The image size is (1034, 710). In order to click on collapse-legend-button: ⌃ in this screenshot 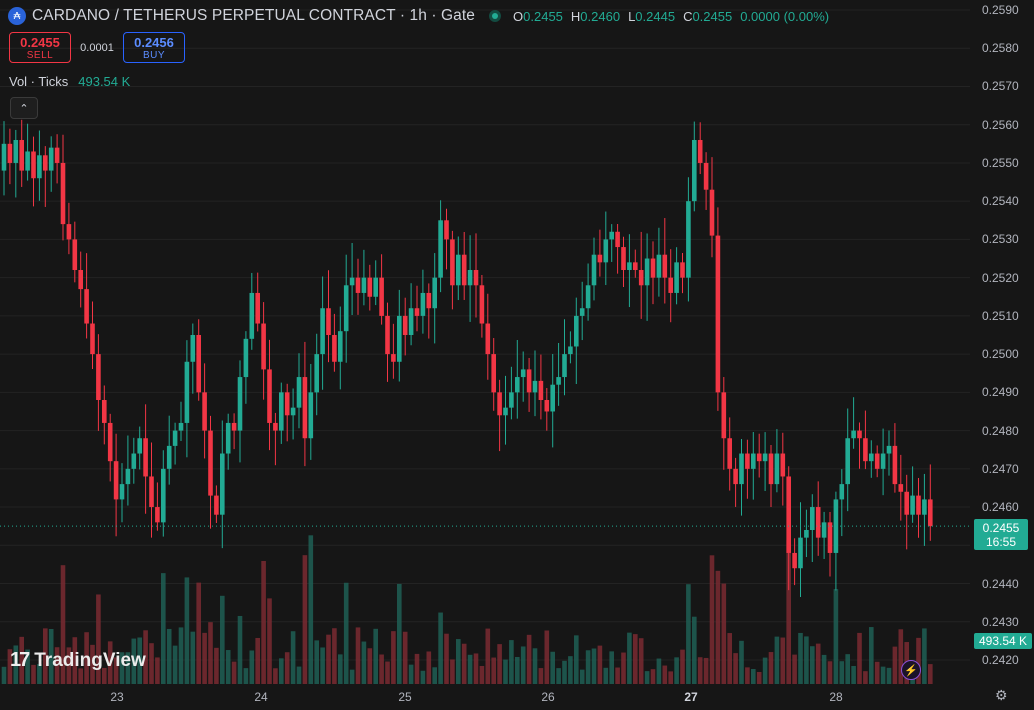, I will do `click(24, 108)`.